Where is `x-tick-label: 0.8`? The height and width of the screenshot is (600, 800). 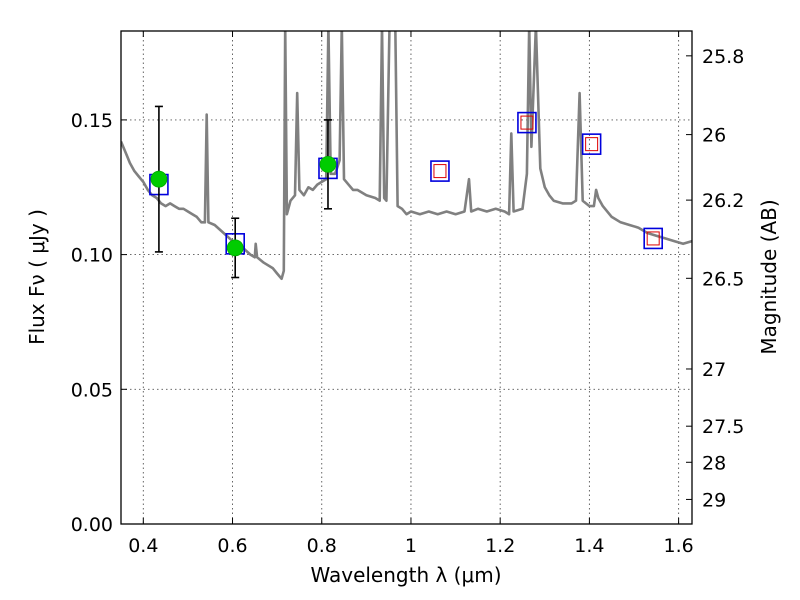
x-tick-label: 0.8 is located at coordinates (322, 546).